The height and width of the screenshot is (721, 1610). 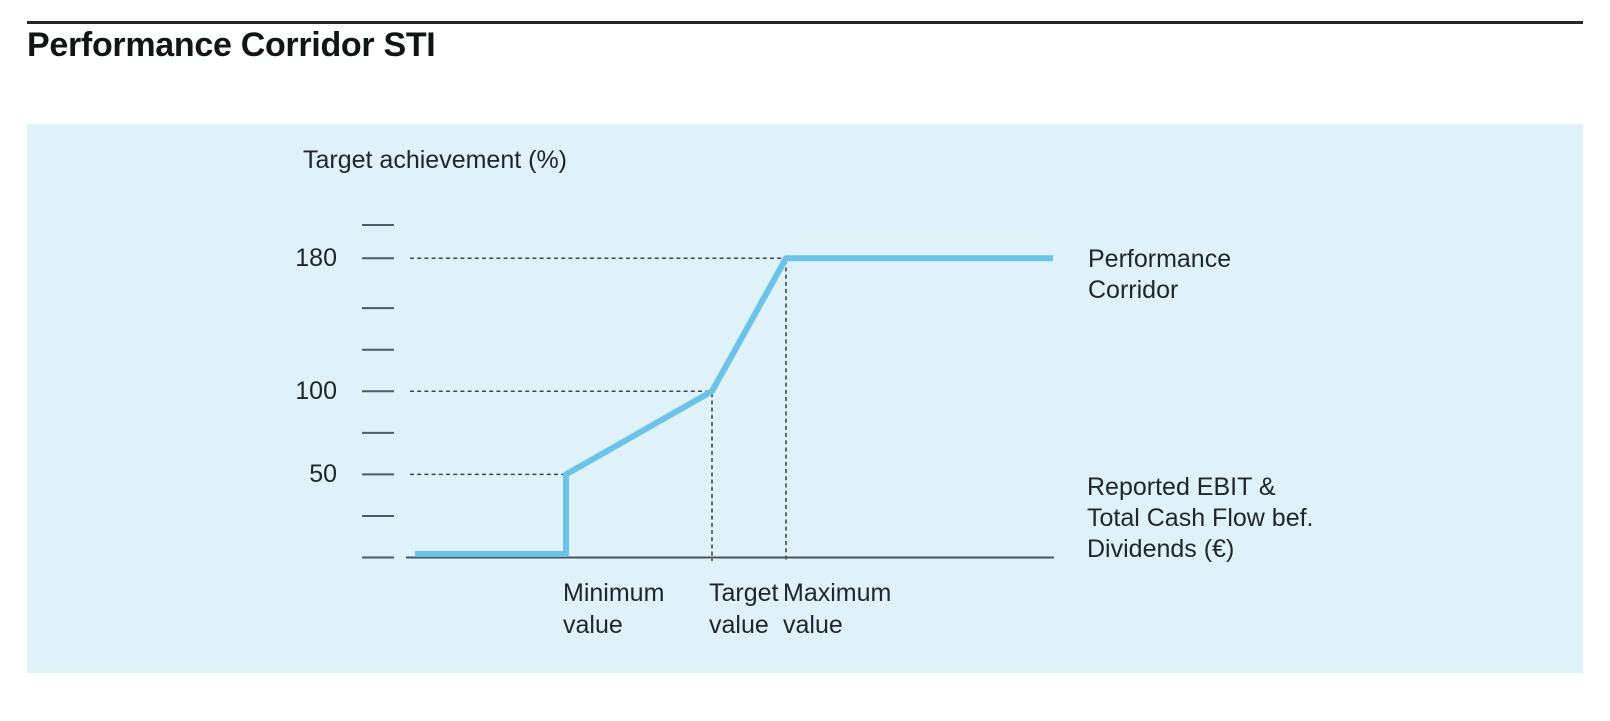 I want to click on x-category-label: Target value, so click(x=743, y=609).